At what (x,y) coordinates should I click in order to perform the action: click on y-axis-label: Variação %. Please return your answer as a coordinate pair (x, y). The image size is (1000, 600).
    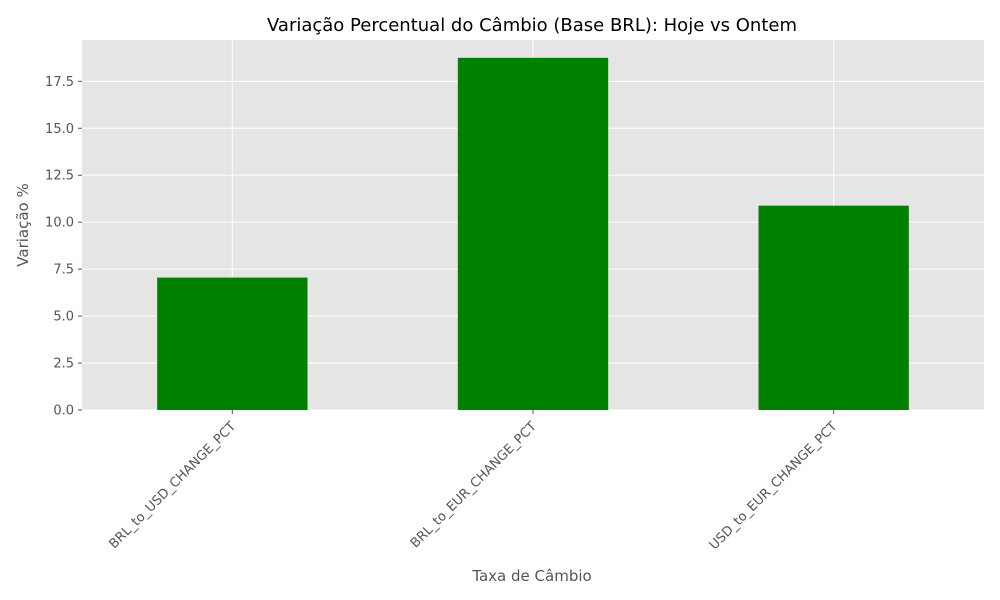
    Looking at the image, I should click on (23, 224).